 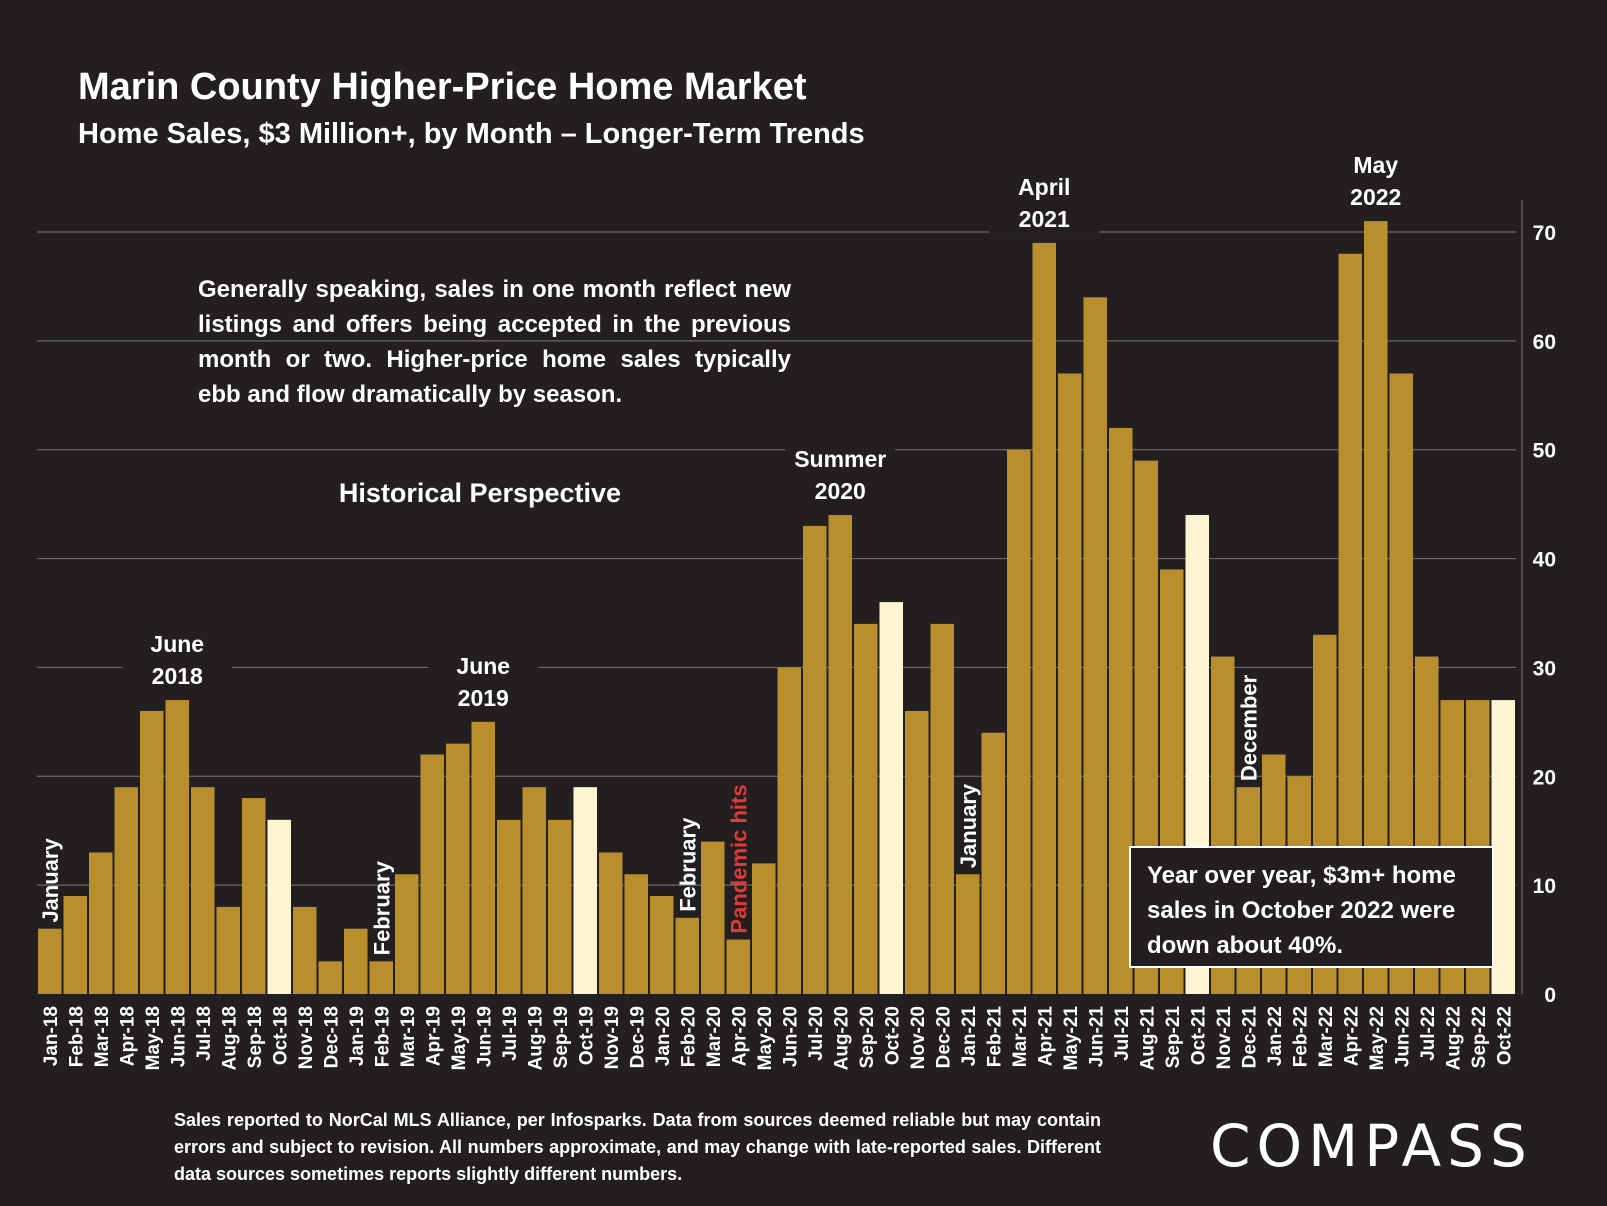 What do you see at coordinates (1096, 1037) in the screenshot?
I see `x-tick-label: Jun-21` at bounding box center [1096, 1037].